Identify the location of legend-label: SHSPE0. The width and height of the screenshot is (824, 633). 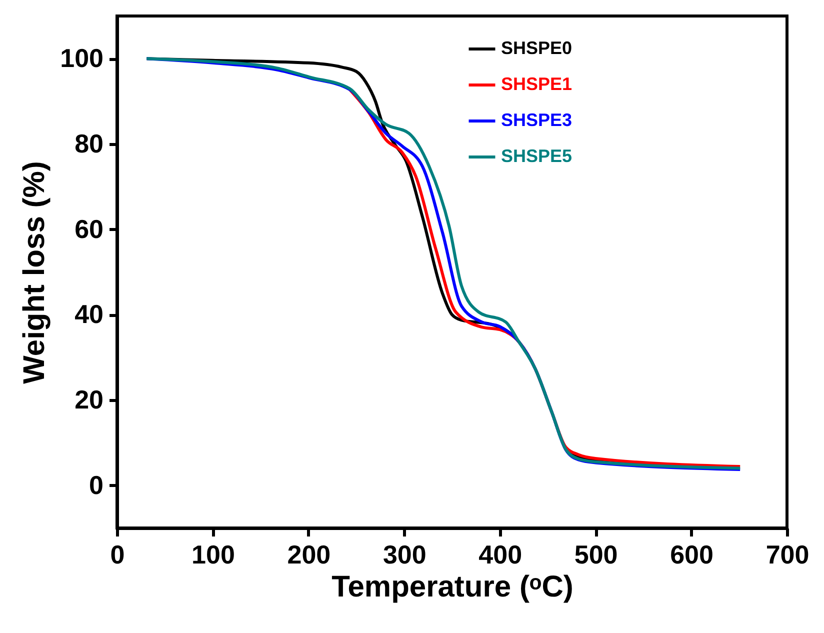
(536, 48).